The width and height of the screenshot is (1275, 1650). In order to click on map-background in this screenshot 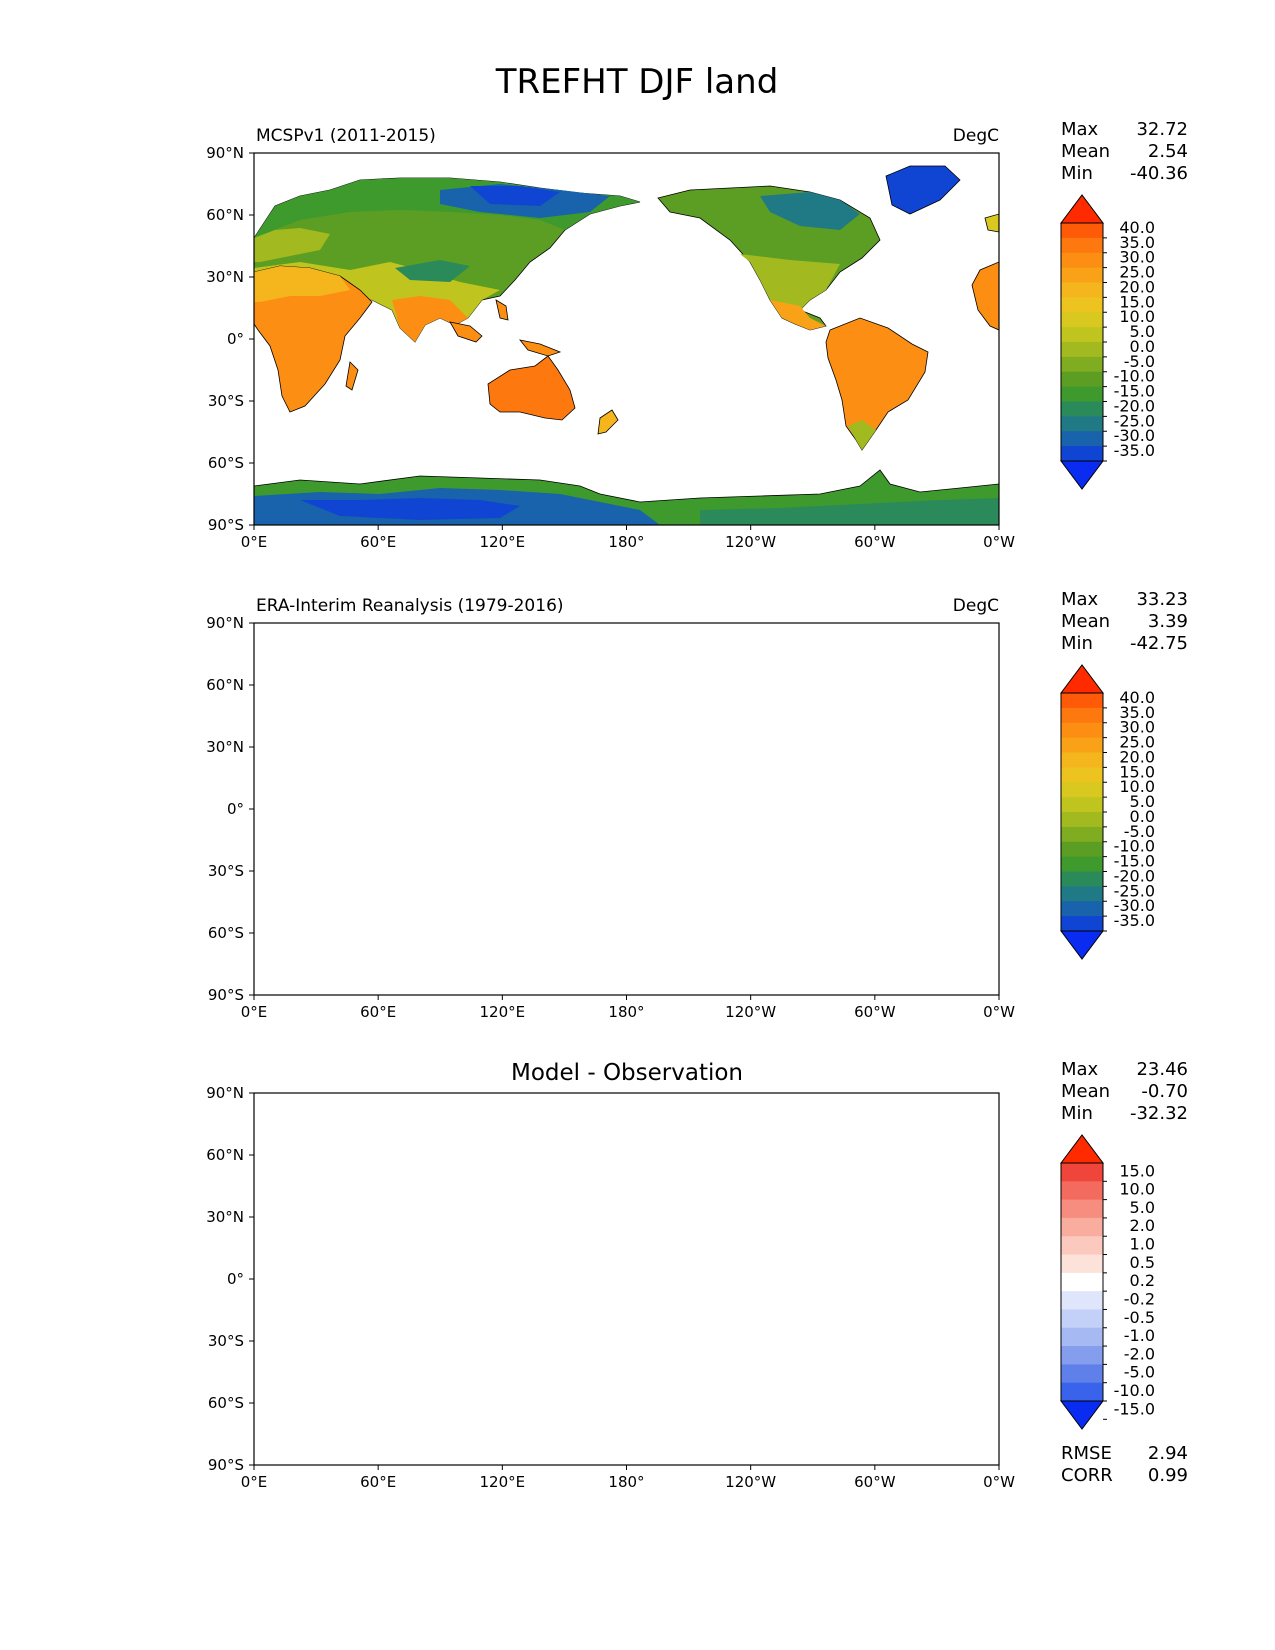, I will do `click(626, 809)`.